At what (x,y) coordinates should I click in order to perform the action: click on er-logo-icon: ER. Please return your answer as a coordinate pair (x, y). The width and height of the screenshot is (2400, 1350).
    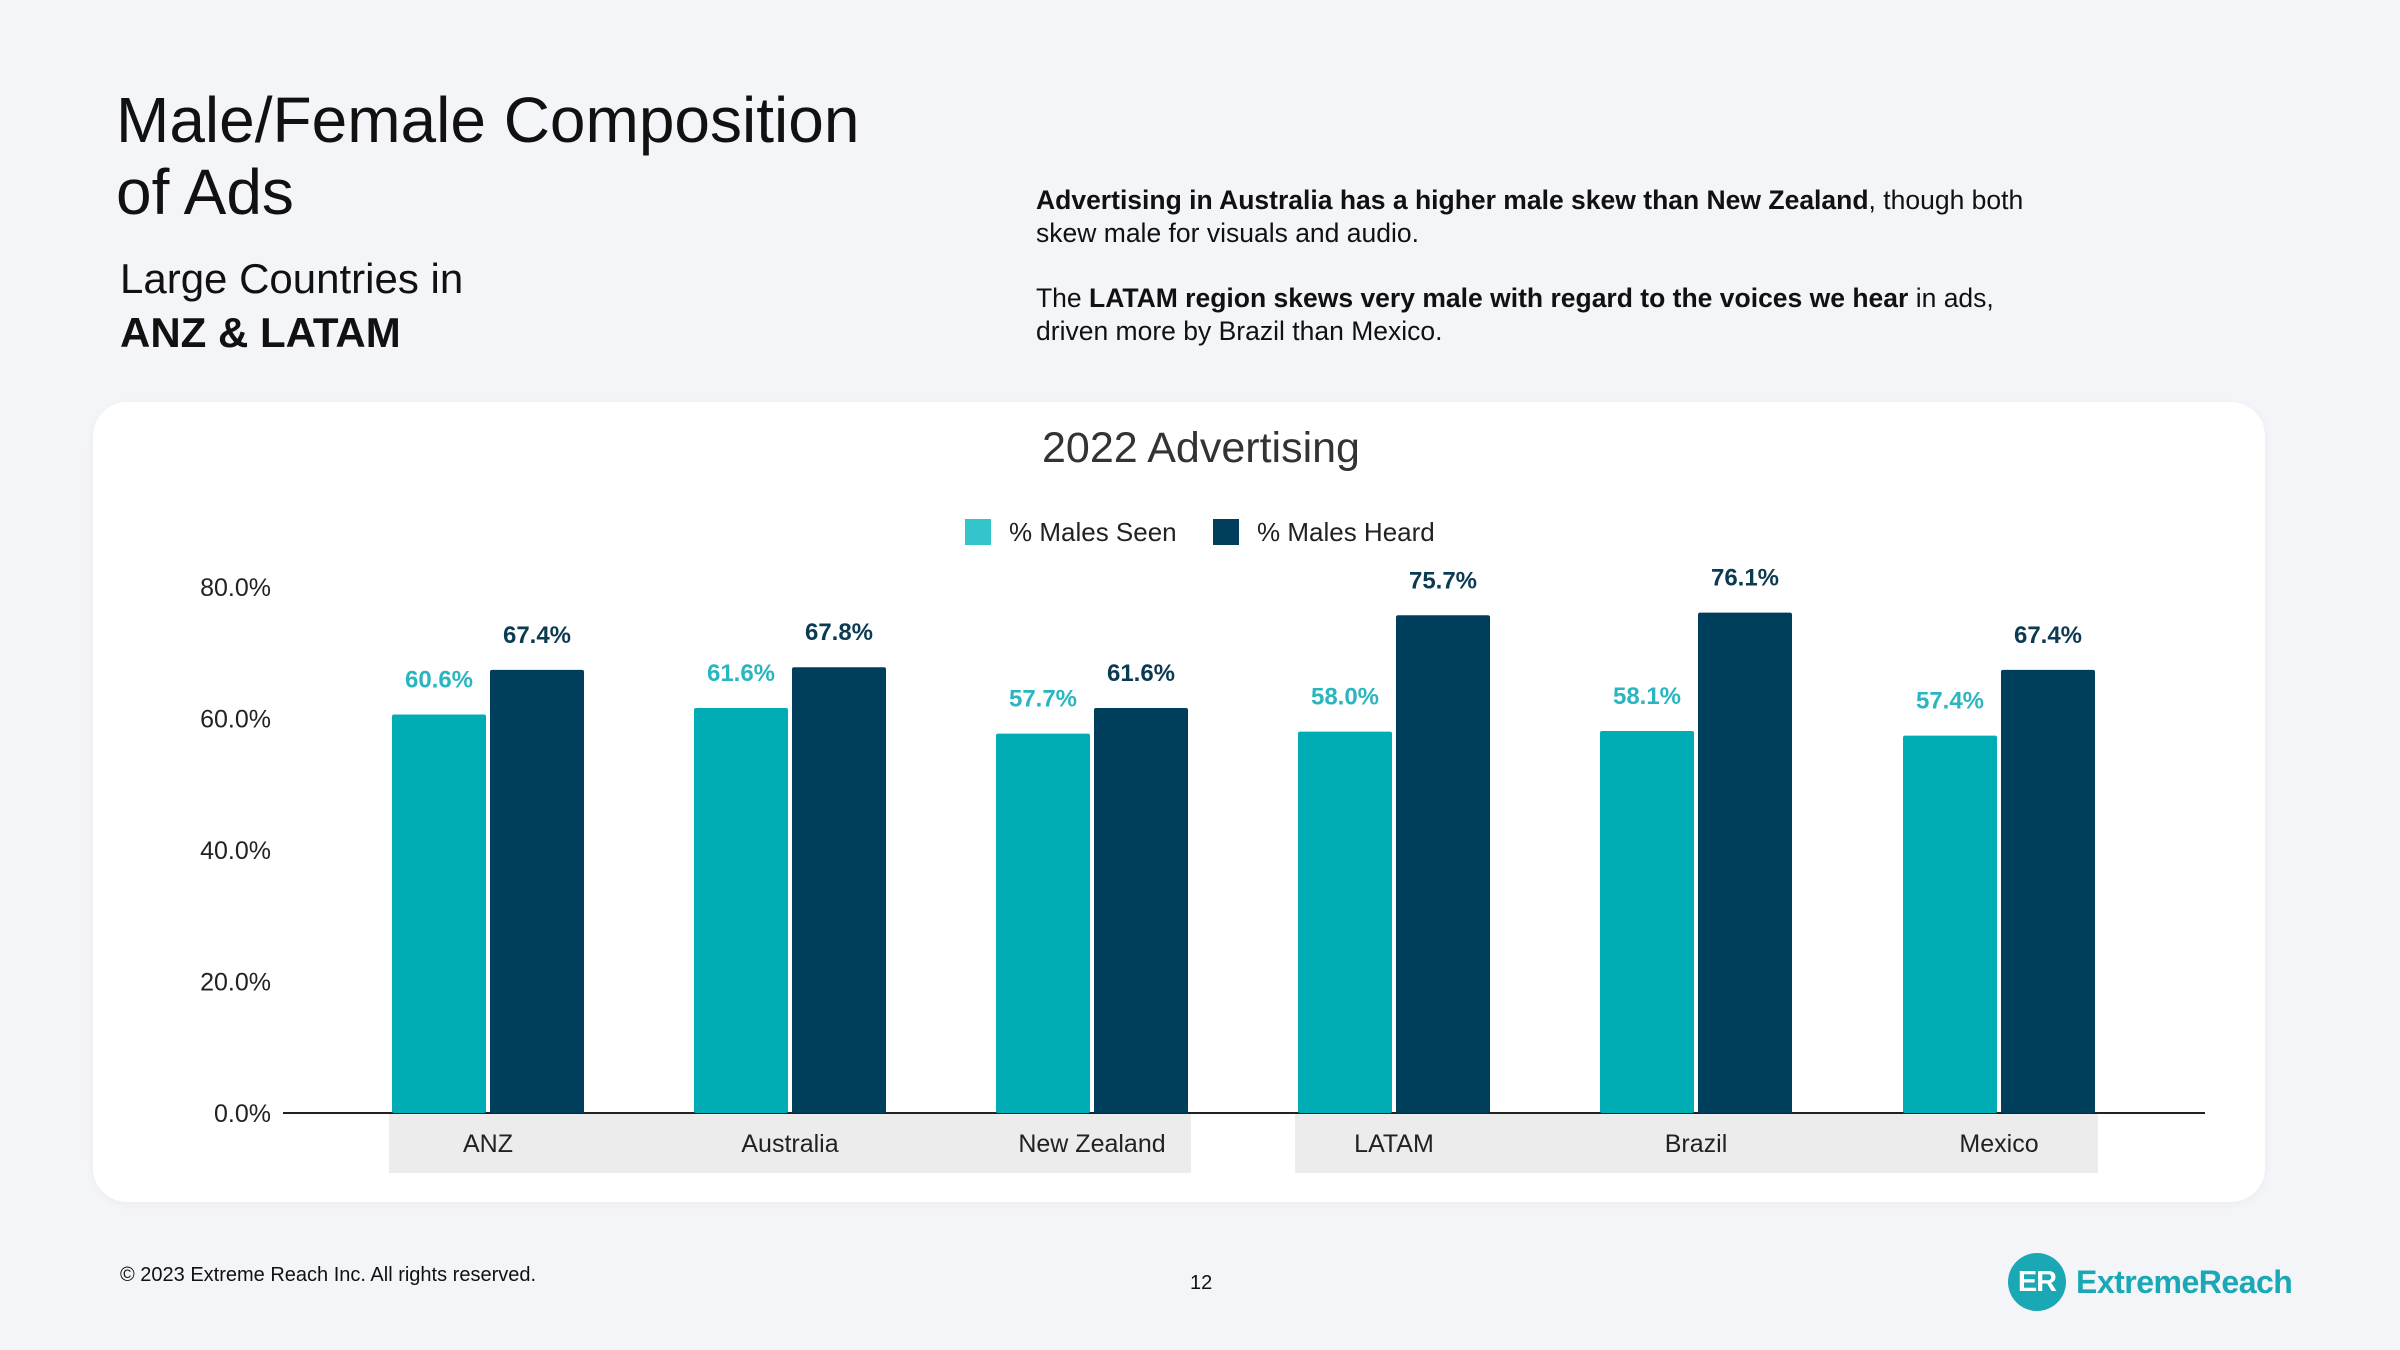
    Looking at the image, I should click on (2037, 1282).